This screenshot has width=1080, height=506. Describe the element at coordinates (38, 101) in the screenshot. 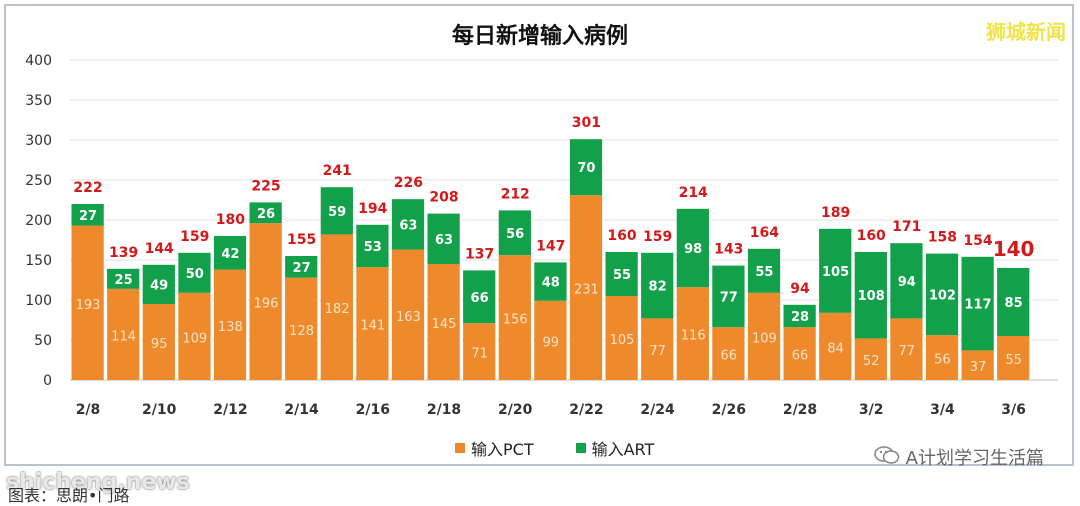

I see `y-tick-label: 350` at that location.